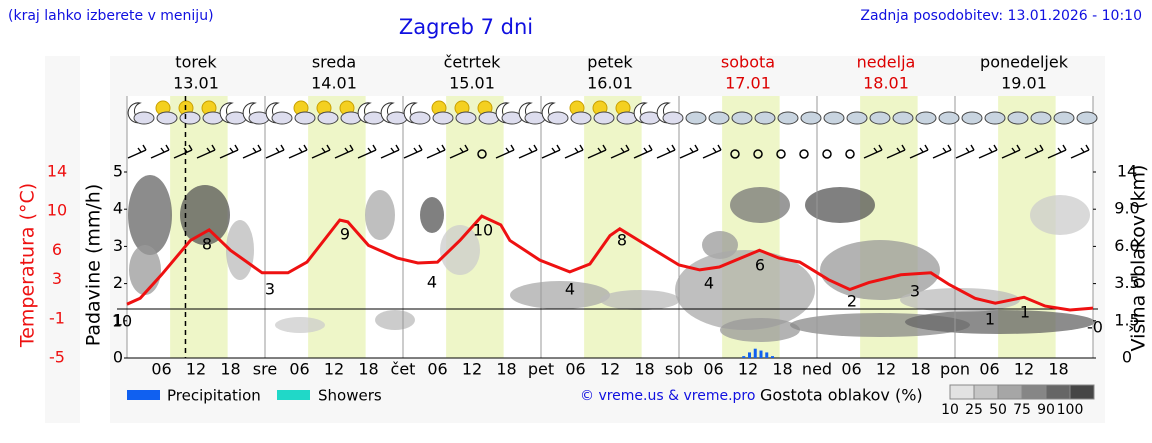  I want to click on left-panel, so click(62, 239).